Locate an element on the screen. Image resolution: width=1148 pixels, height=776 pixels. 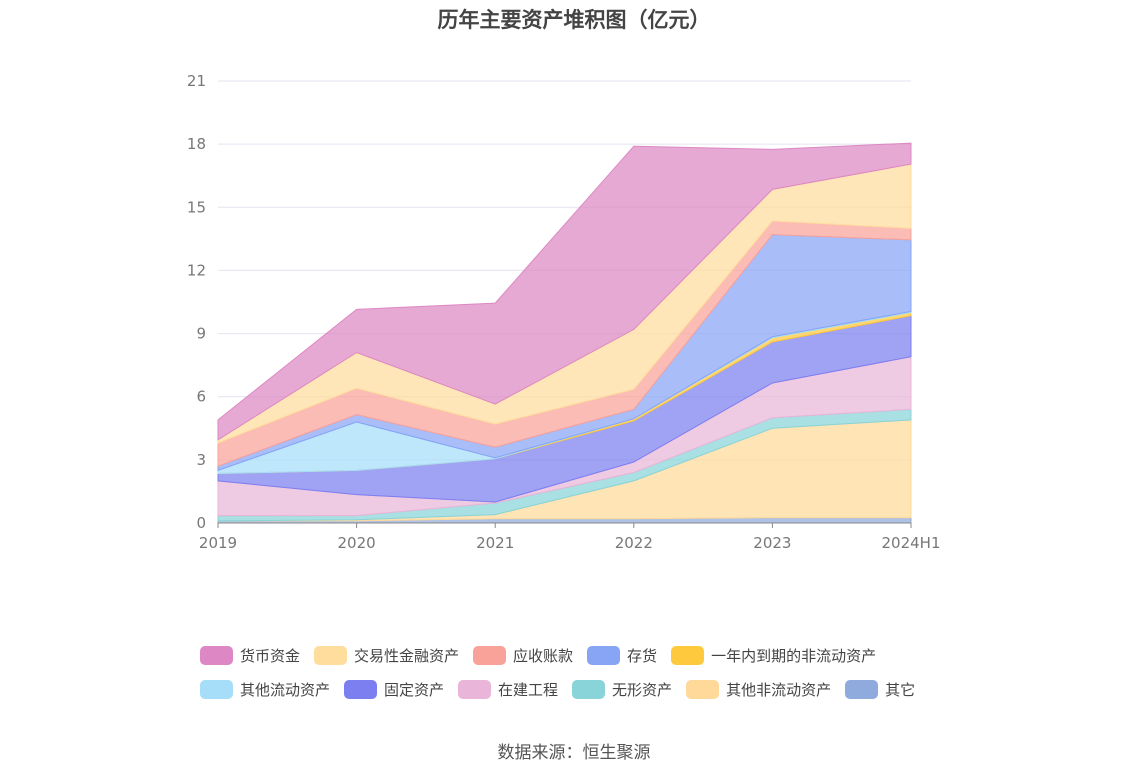
legend-label: 存货 is located at coordinates (642, 655).